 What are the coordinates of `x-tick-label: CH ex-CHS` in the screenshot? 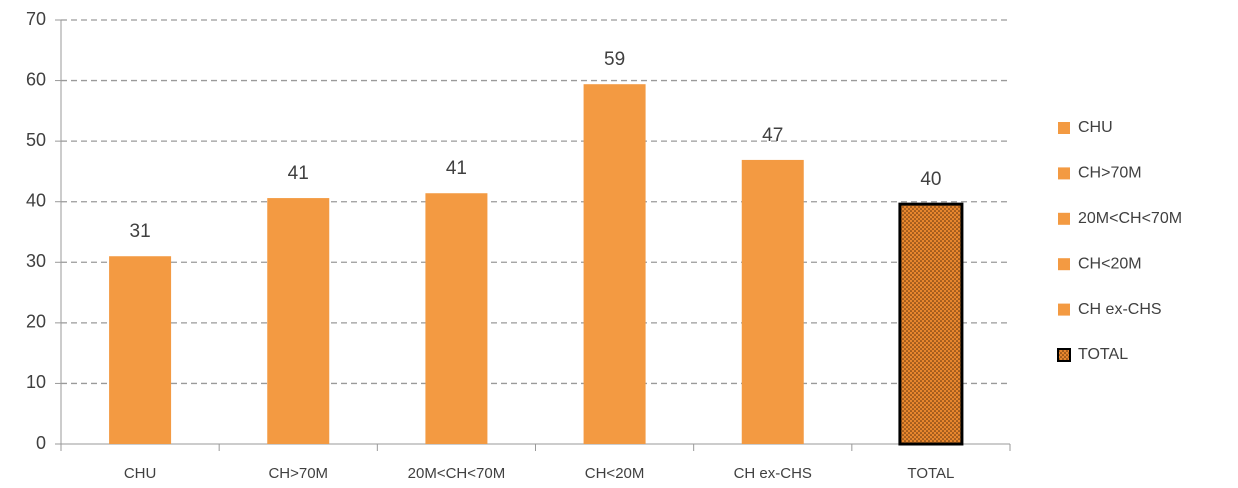 It's located at (773, 473).